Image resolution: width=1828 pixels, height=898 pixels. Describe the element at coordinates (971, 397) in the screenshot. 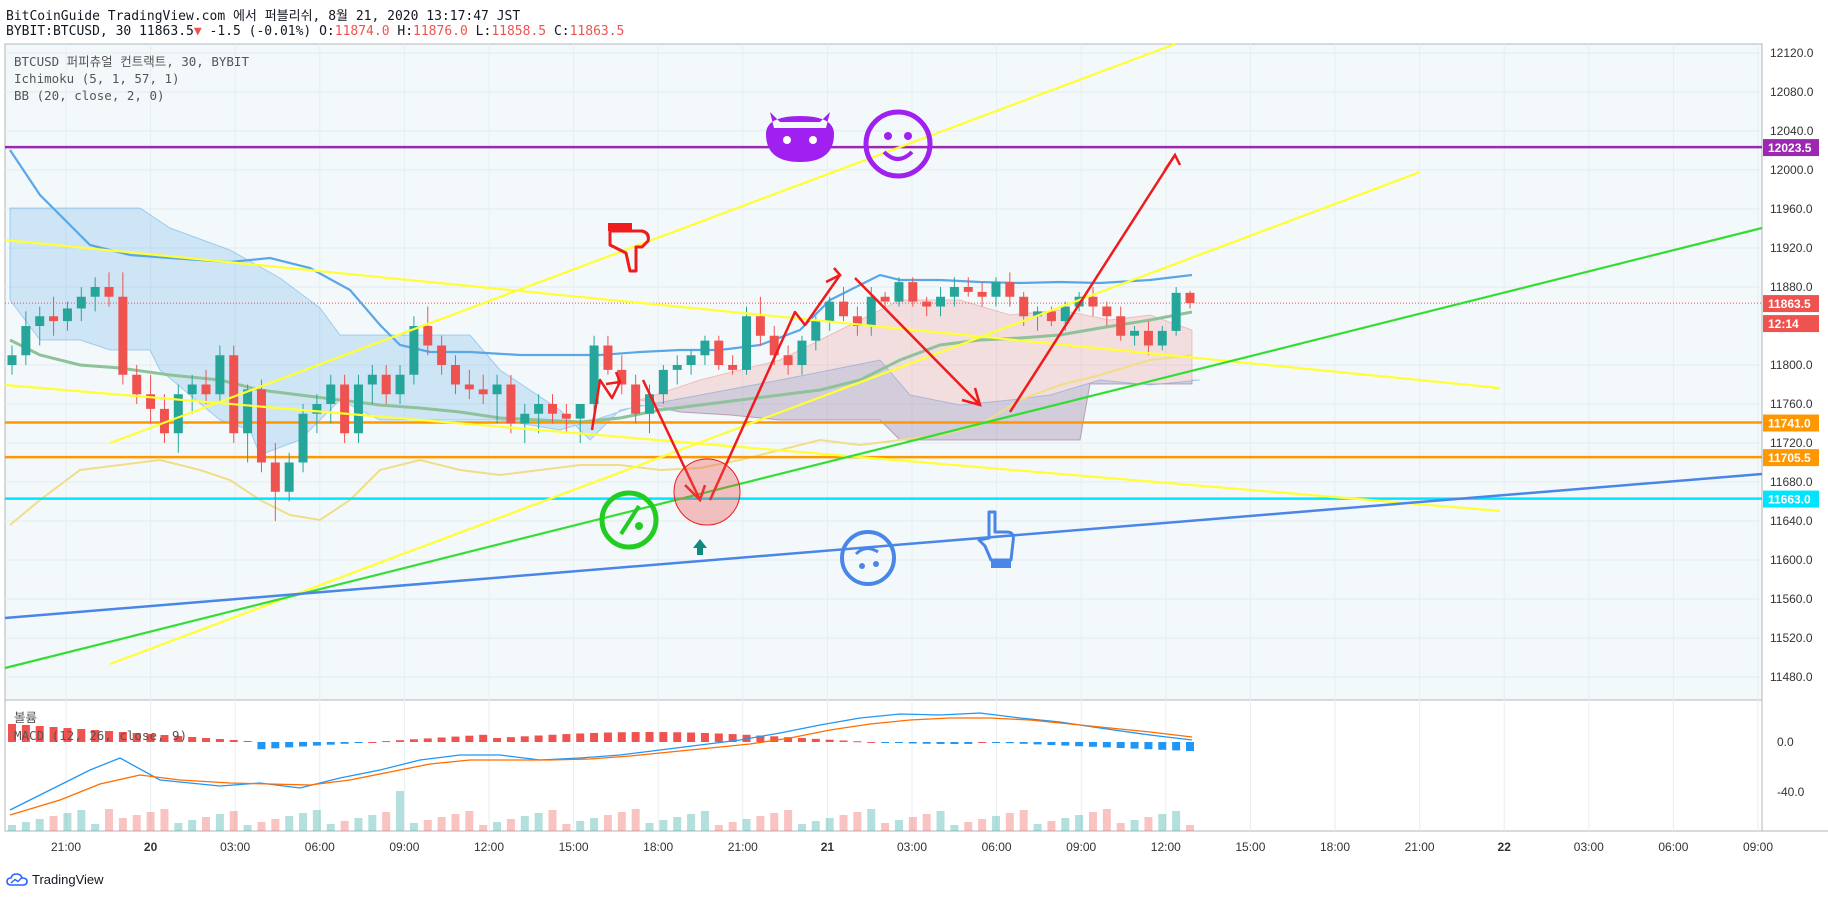

I see `arrow-head` at that location.